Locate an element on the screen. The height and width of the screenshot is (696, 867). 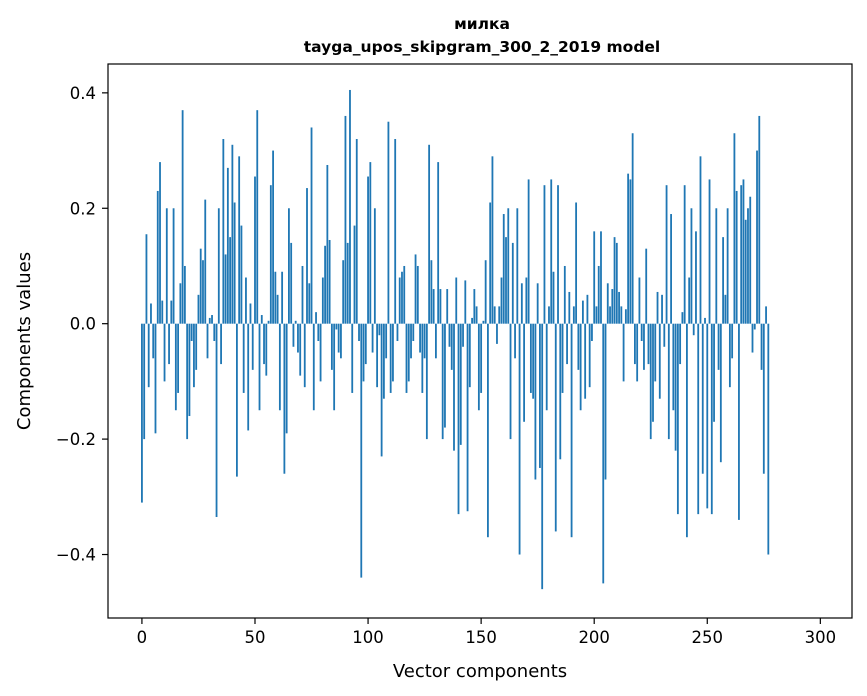
x-tick-label: 250 is located at coordinates (708, 637).